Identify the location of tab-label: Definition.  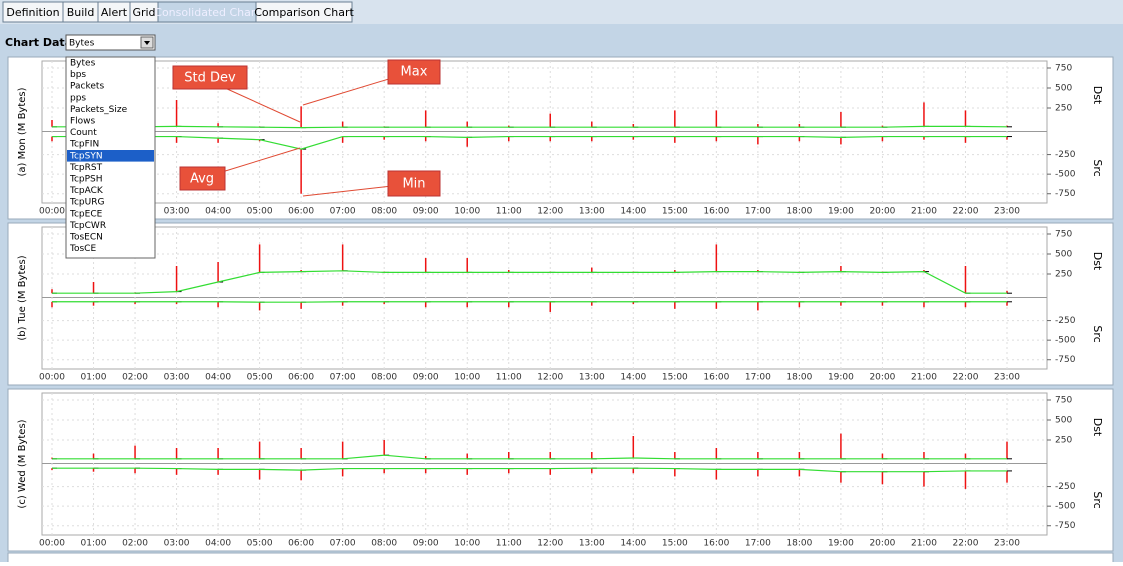
(32, 12).